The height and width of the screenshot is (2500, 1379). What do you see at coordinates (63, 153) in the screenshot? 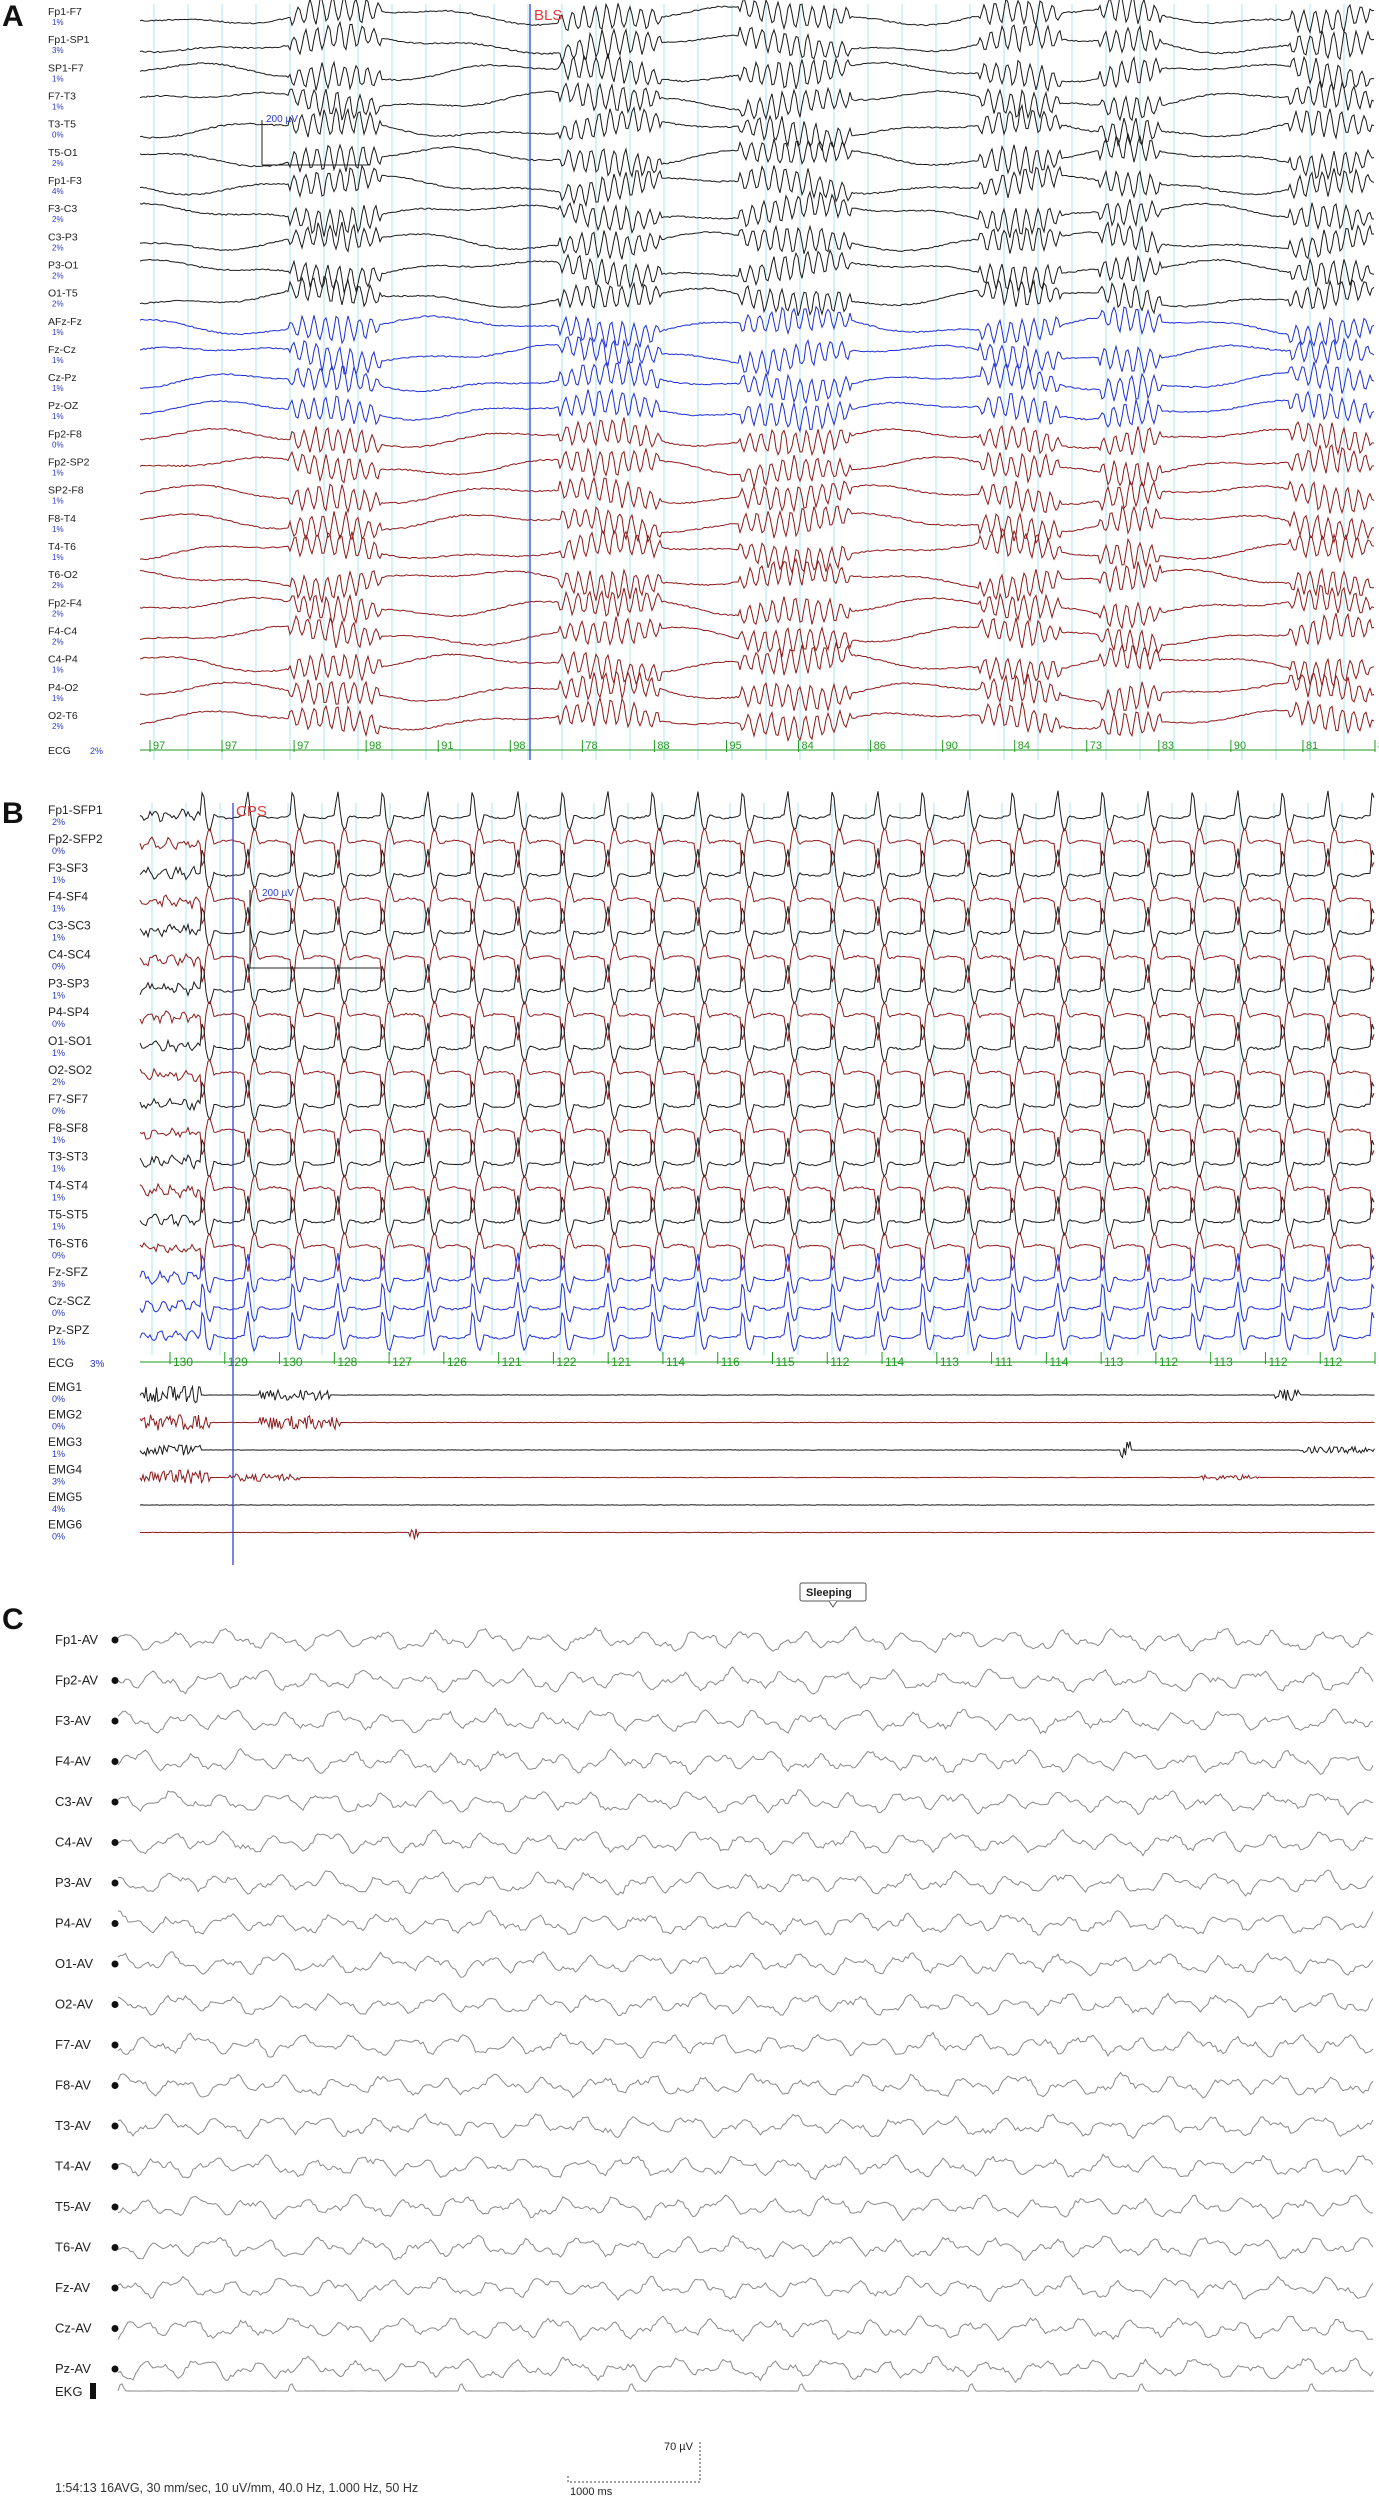
I see `channel-label: T5-O1` at bounding box center [63, 153].